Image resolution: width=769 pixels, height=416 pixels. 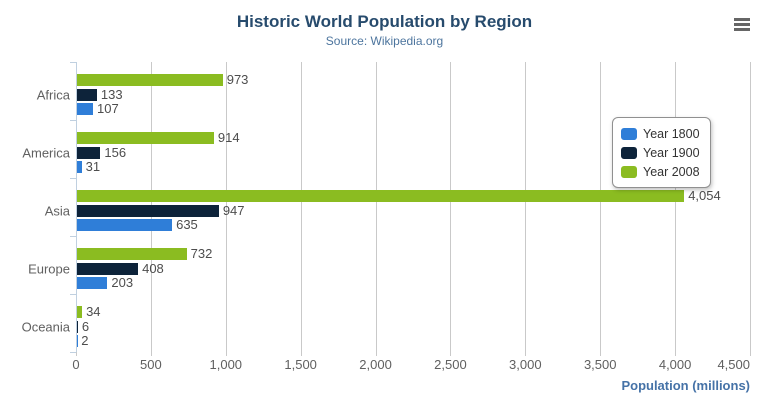 I want to click on x-axis-tick-label: 4,500, so click(x=733, y=364).